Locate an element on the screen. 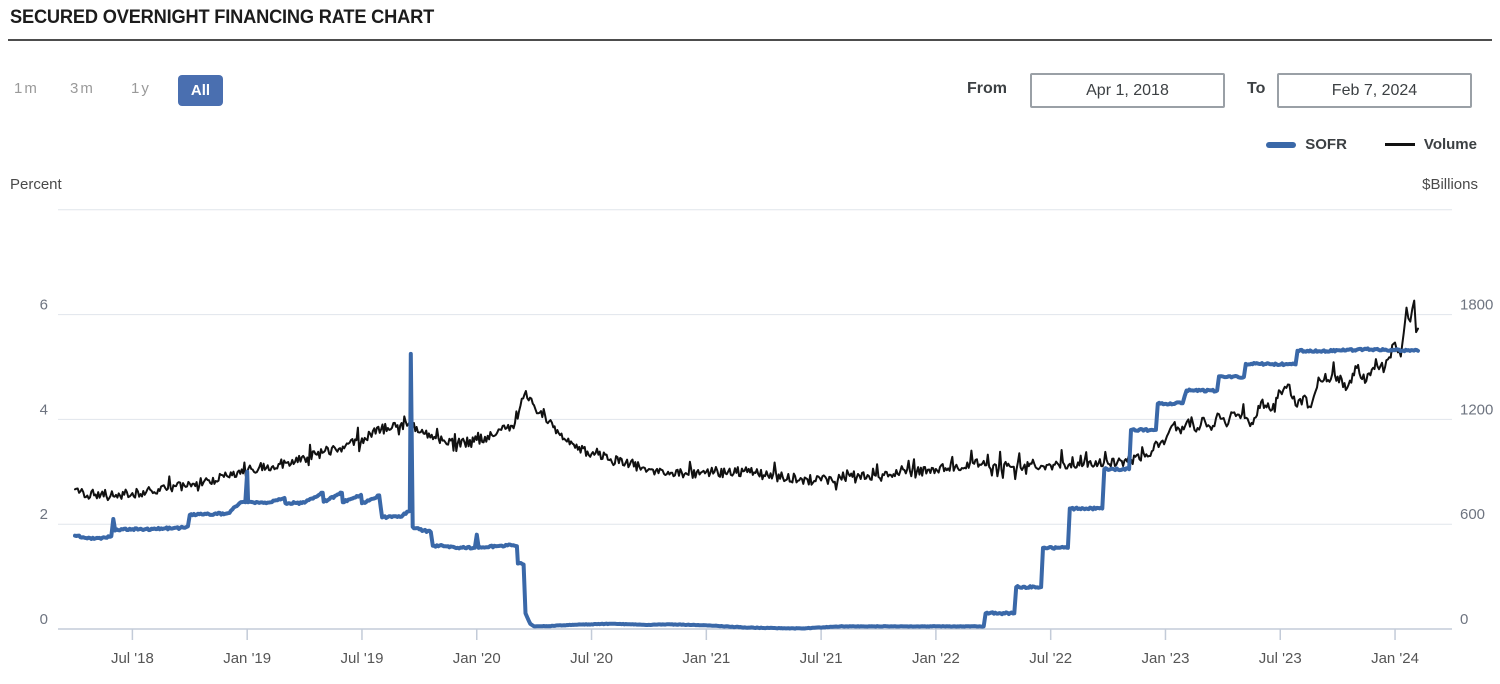 The height and width of the screenshot is (684, 1500). from-label: From is located at coordinates (987, 88).